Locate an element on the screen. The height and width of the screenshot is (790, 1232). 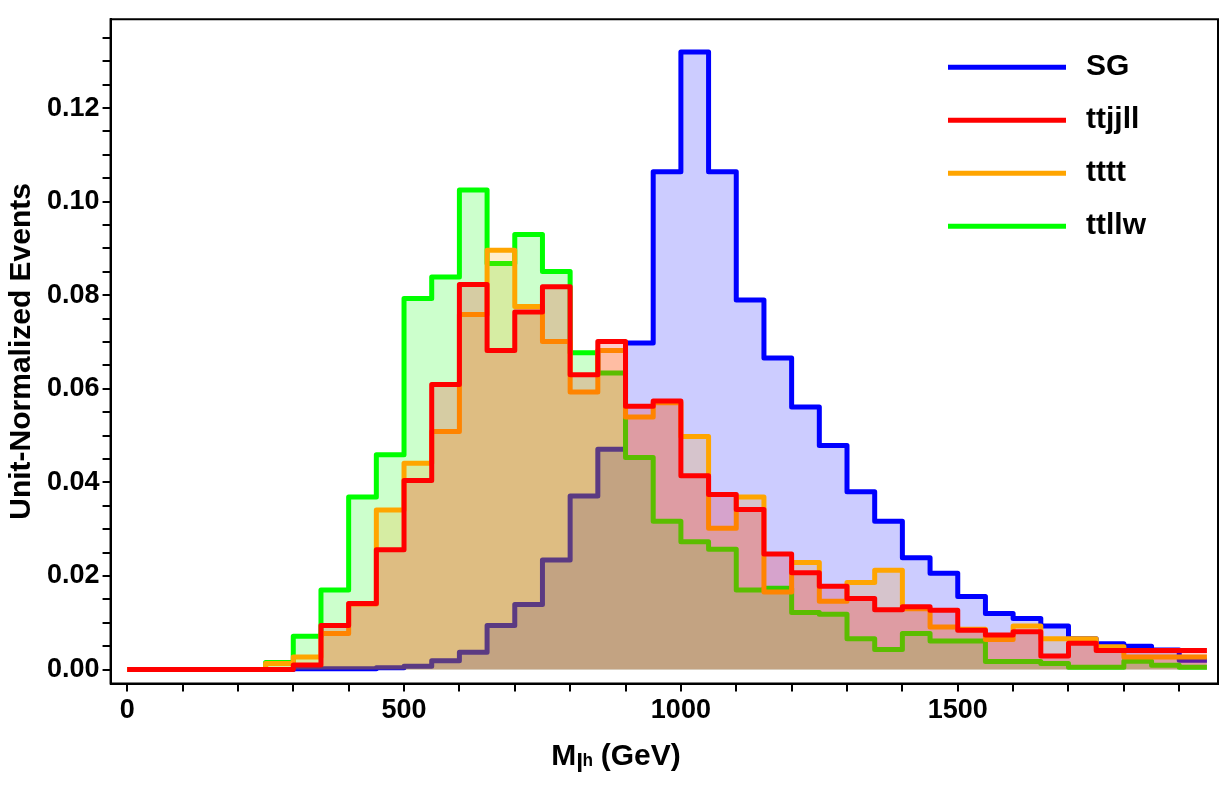
x-axis-title: M$_{lʰ}$ (GeV) is located at coordinates (616, 758).